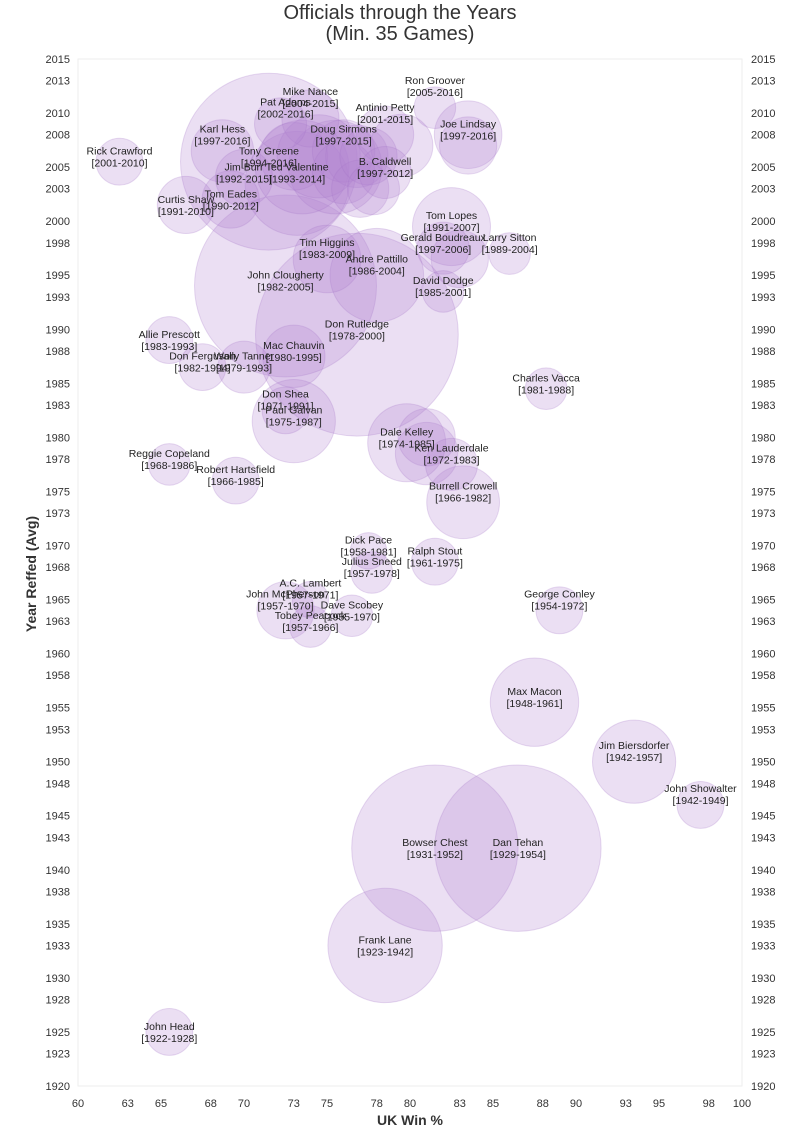  I want to click on bubble-label-name: Allie Prescott, so click(169, 335).